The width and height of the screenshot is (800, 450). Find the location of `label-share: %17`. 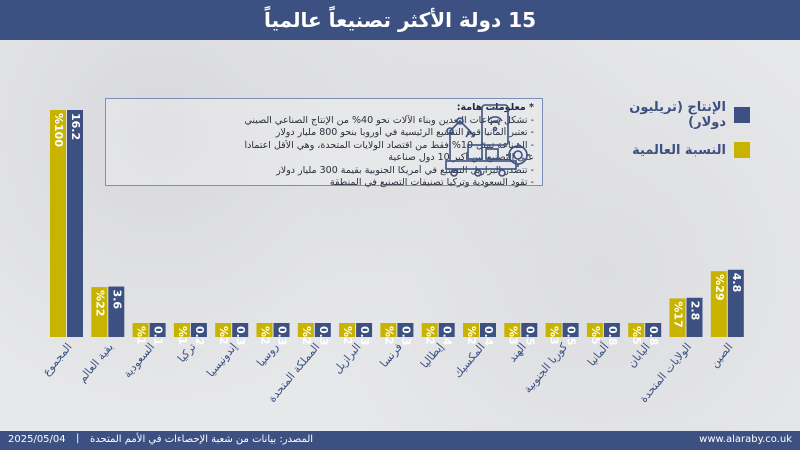

label-share: %17 is located at coordinates (678, 314).